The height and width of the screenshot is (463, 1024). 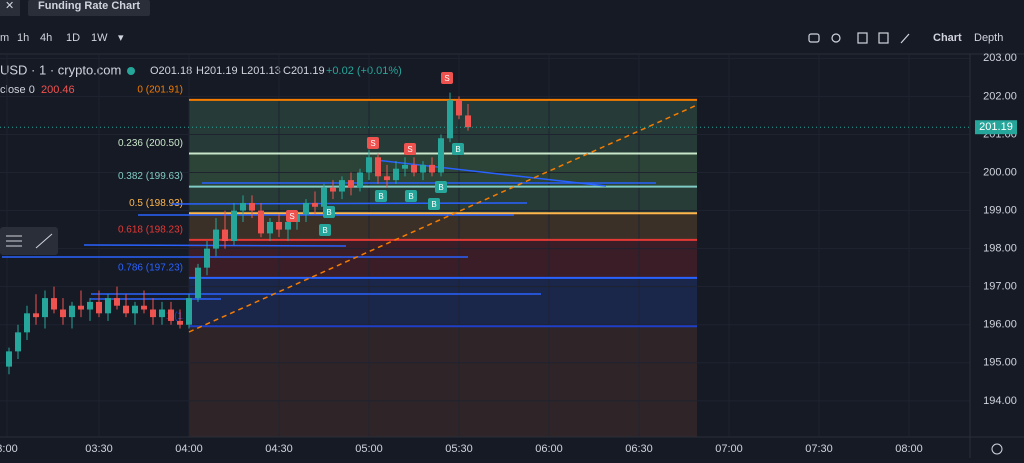 What do you see at coordinates (150, 268) in the screenshot?
I see `fib-label: 0.786 (197.23)` at bounding box center [150, 268].